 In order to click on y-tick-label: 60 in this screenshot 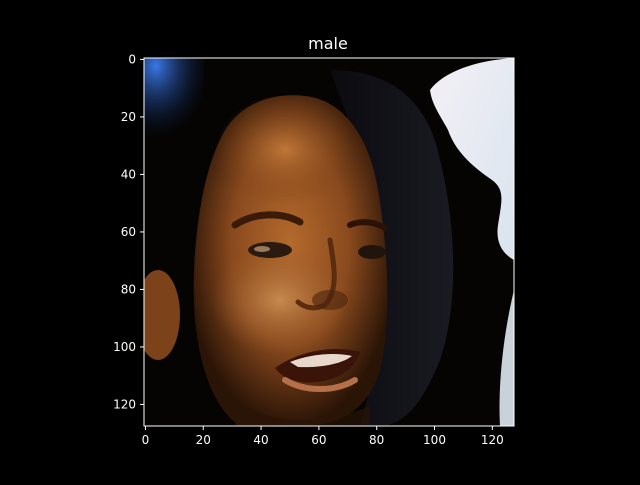, I will do `click(128, 232)`.